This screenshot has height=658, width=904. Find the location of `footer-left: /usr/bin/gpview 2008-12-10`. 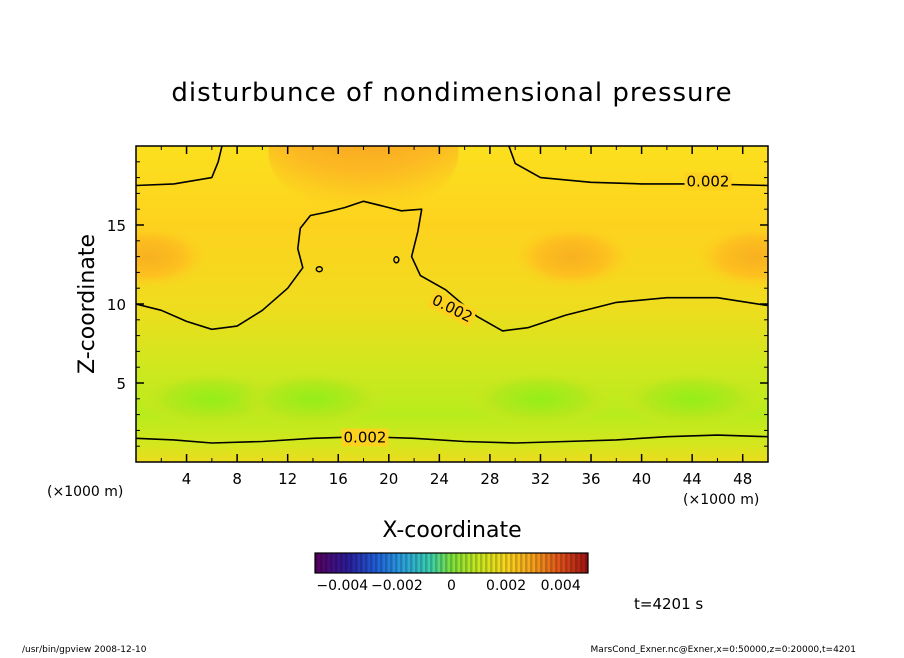

footer-left: /usr/bin/gpview 2008-12-10 is located at coordinates (84, 649).